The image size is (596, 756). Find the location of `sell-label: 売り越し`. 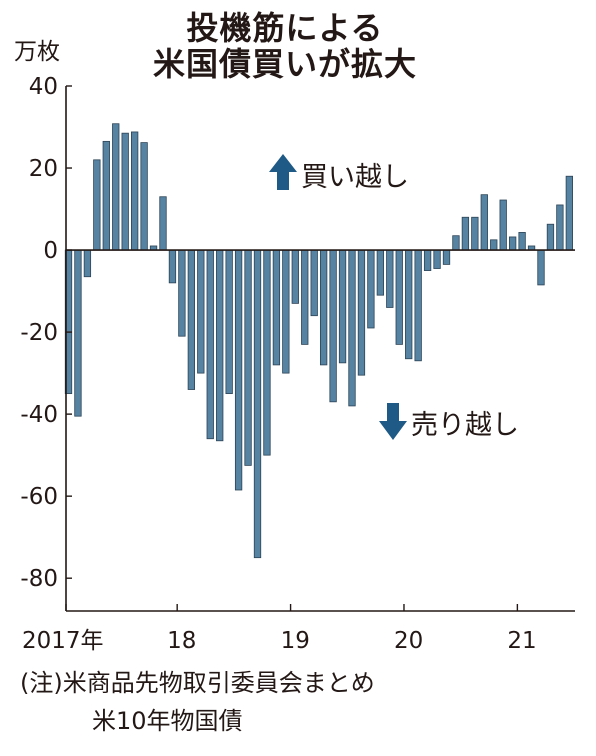

sell-label: 売り越し is located at coordinates (465, 425).